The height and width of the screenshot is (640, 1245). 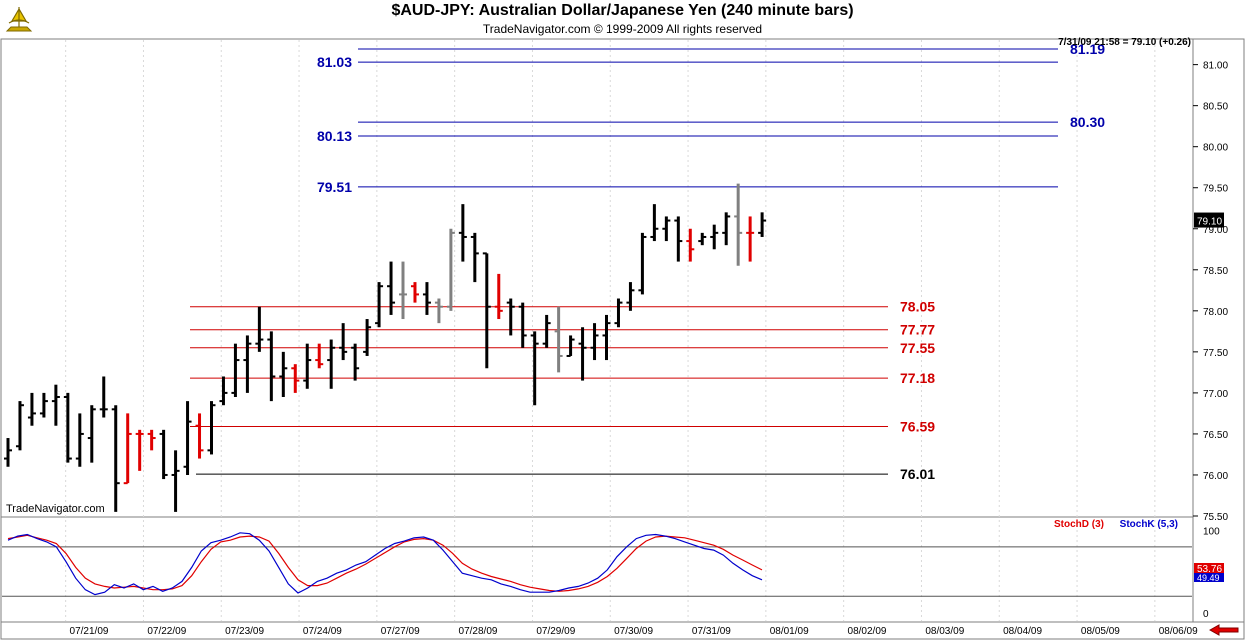 I want to click on y-tick-label: 77.00, so click(x=1215, y=394).